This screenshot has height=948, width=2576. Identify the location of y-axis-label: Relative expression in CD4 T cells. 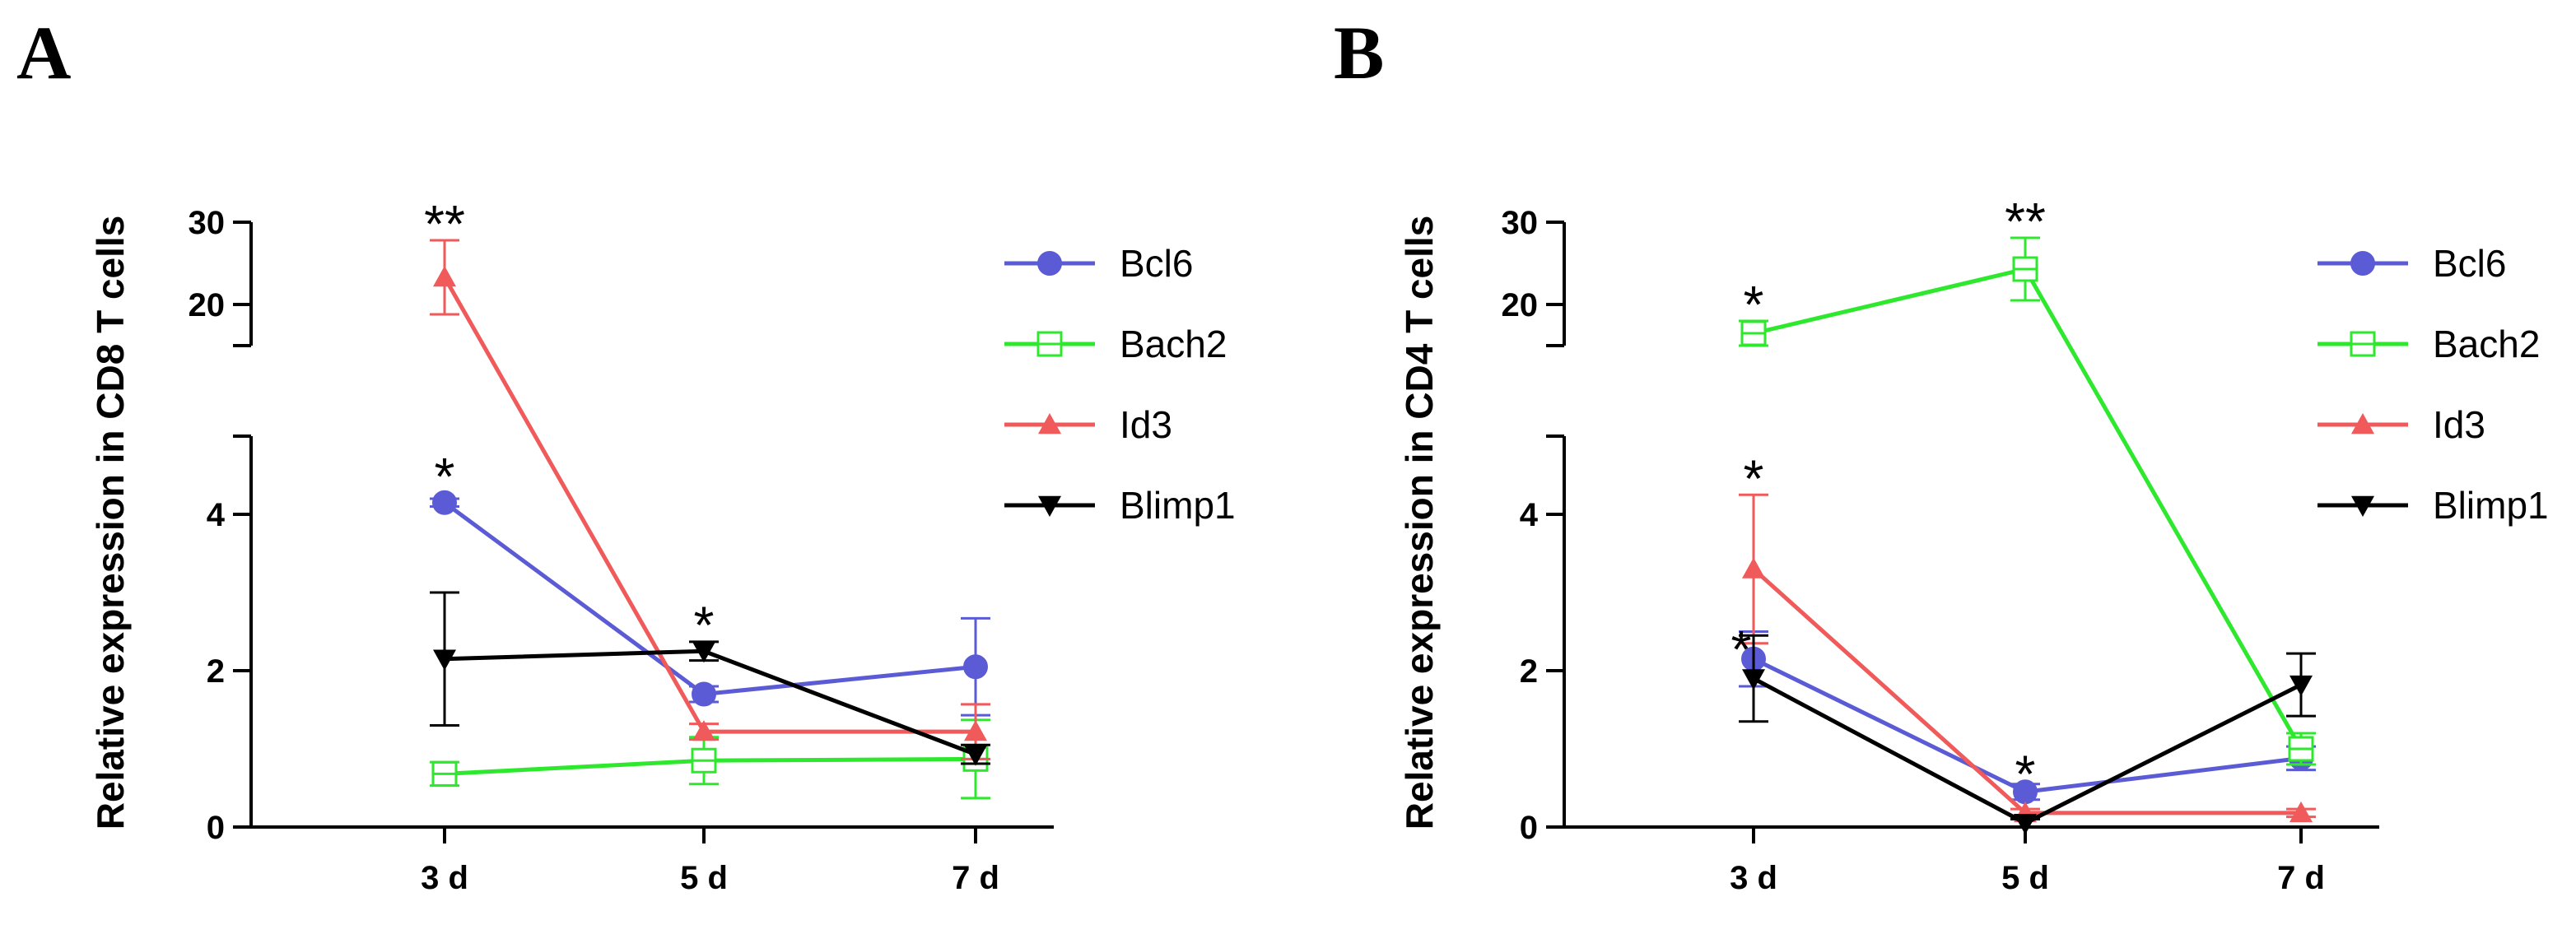
(1419, 523).